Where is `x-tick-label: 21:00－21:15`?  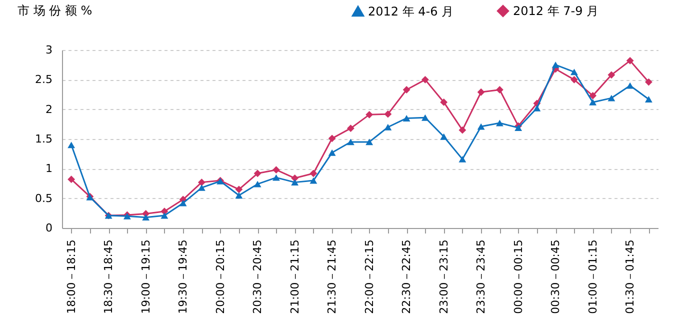 x-tick-label: 21:00－21:15 is located at coordinates (295, 277).